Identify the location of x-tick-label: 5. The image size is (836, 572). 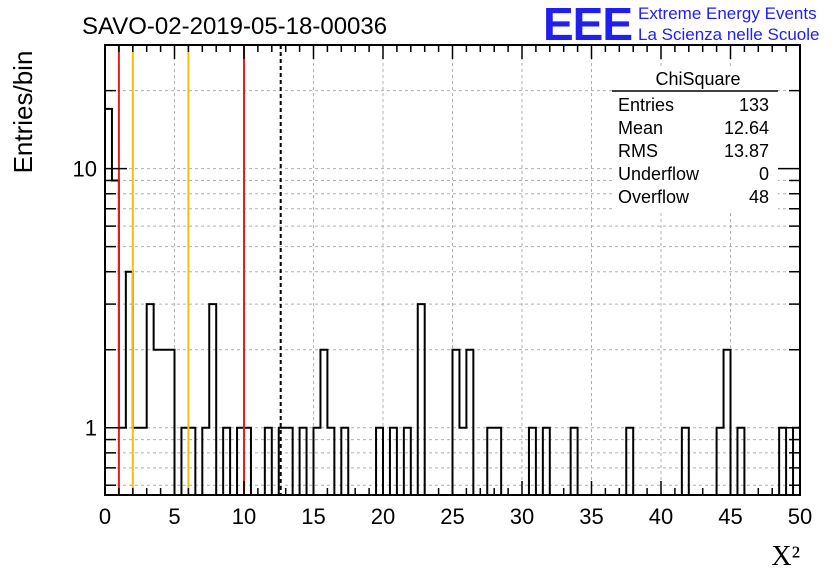
(174, 516).